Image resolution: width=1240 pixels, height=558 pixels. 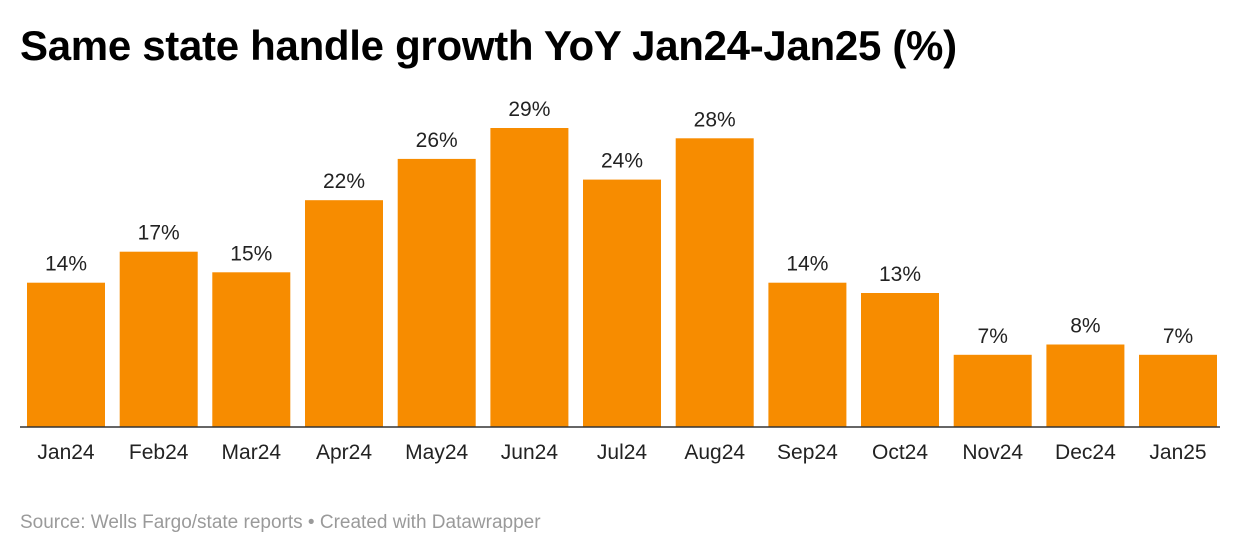 I want to click on value-label-jan24: 14%, so click(x=66, y=264).